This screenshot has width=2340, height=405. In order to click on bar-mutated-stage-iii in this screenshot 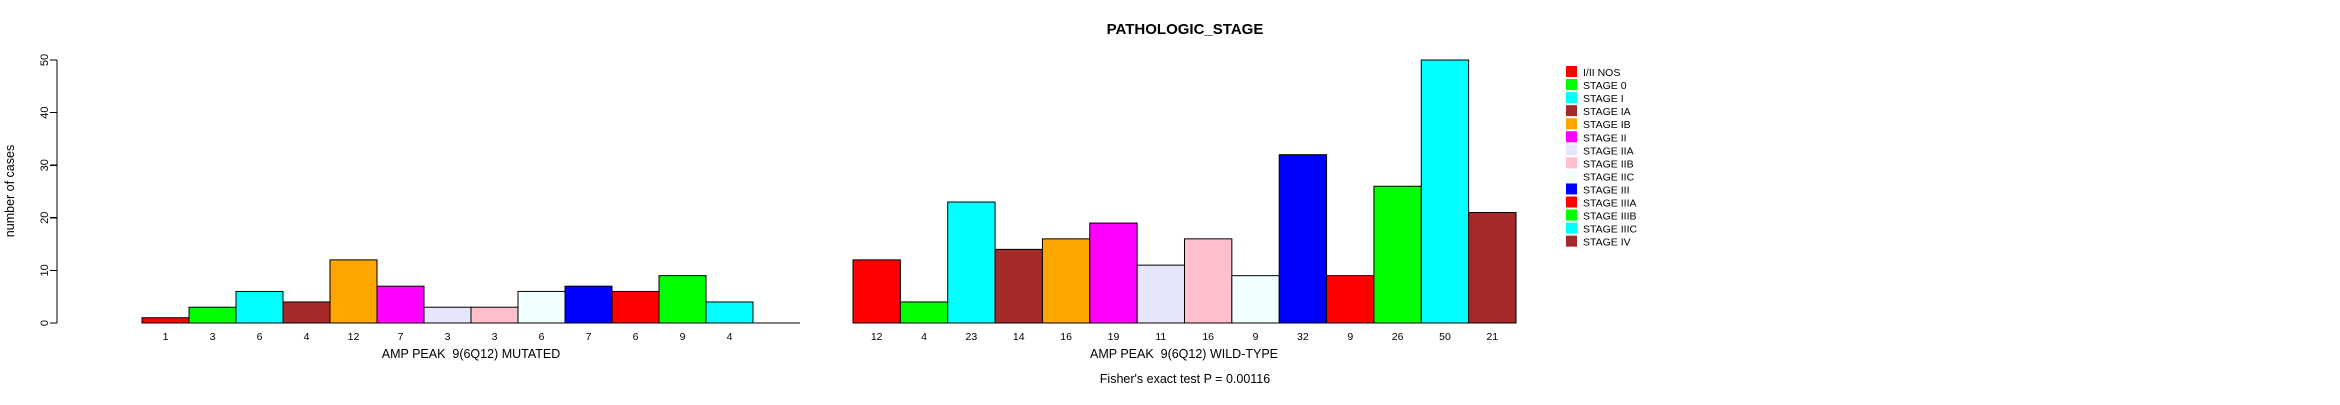, I will do `click(588, 304)`.